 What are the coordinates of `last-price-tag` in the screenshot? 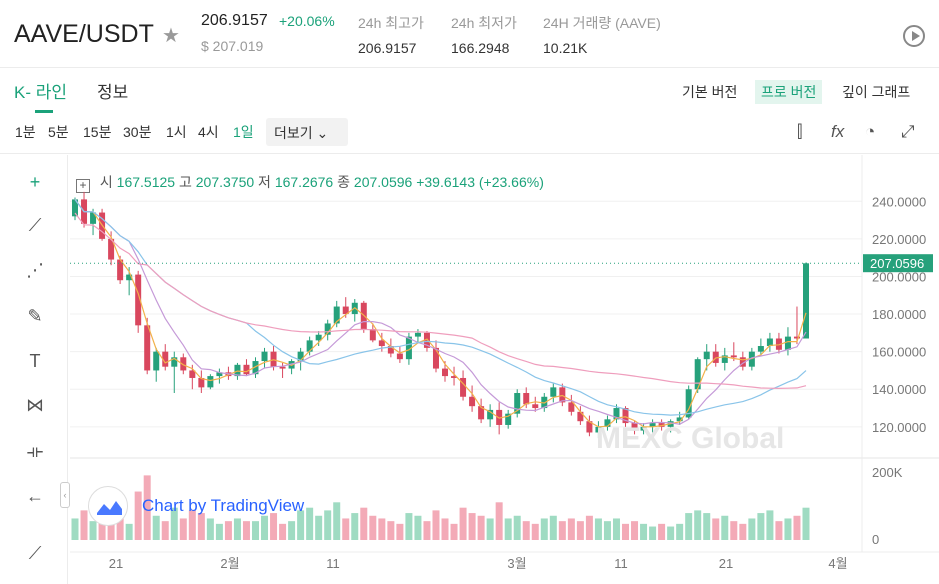 It's located at (898, 263).